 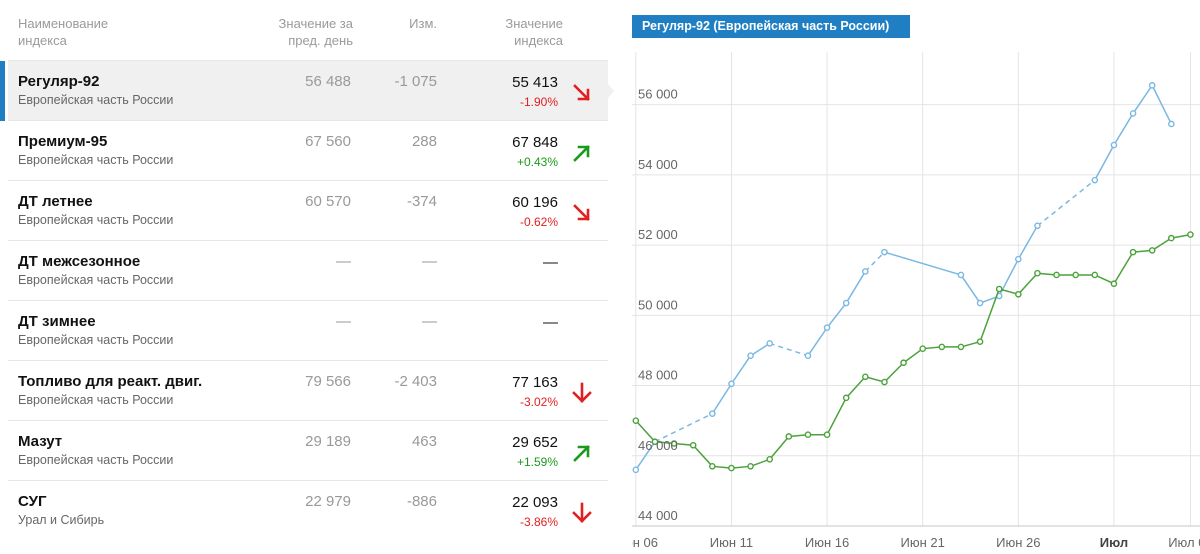 What do you see at coordinates (535, 502) in the screenshot?
I see `index-value: 22 093` at bounding box center [535, 502].